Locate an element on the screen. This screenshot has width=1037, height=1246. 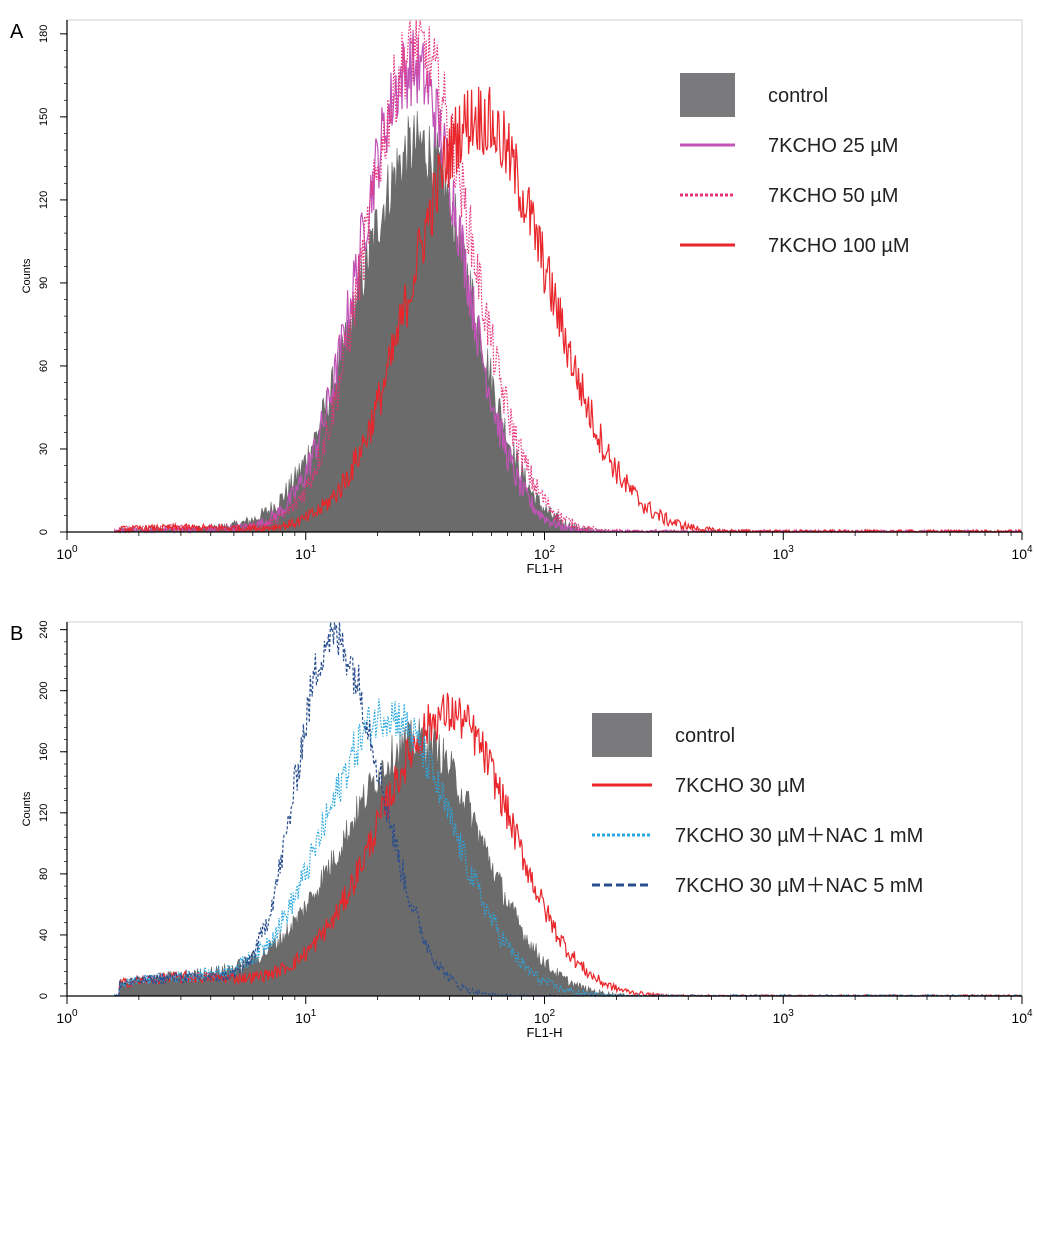
y-tick-label: 40 is located at coordinates (44, 935).